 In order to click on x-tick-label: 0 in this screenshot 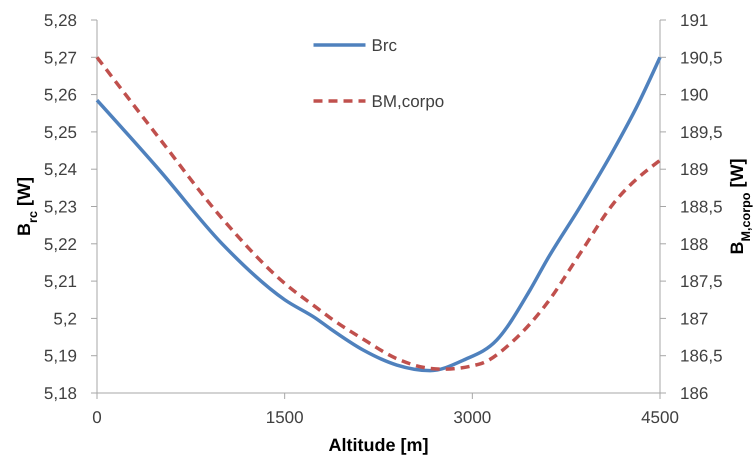, I will do `click(97, 417)`.